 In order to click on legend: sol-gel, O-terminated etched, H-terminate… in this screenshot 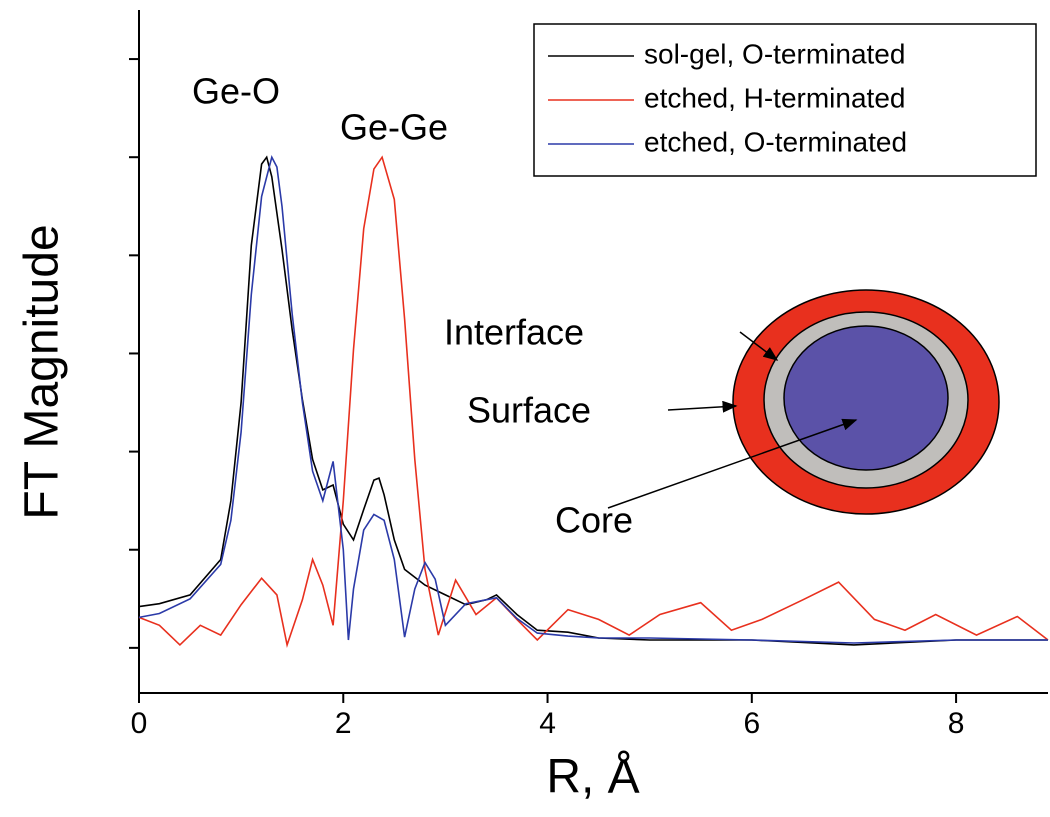, I will do `click(785, 100)`.